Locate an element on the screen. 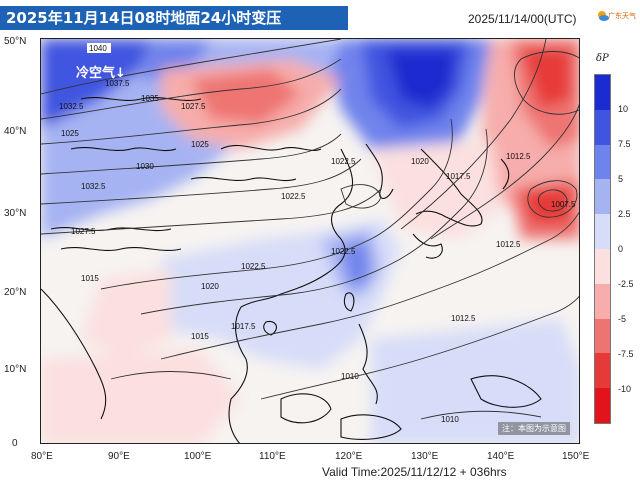  isobar-label-bg is located at coordinates (99, 48).